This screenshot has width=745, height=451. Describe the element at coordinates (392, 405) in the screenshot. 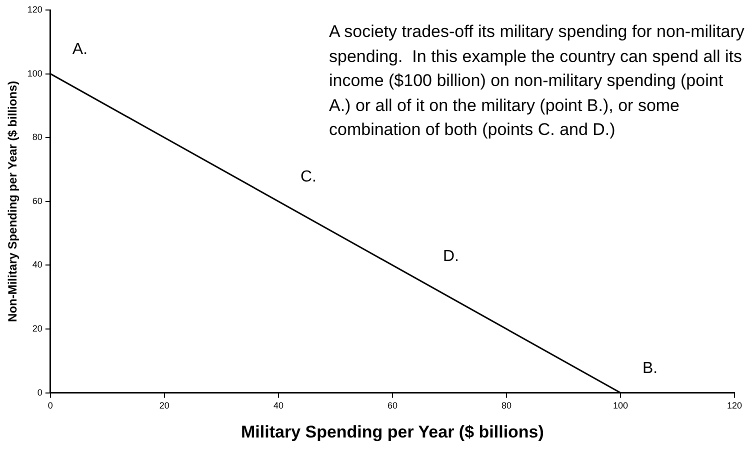

I see `x-tick-label: 60` at that location.